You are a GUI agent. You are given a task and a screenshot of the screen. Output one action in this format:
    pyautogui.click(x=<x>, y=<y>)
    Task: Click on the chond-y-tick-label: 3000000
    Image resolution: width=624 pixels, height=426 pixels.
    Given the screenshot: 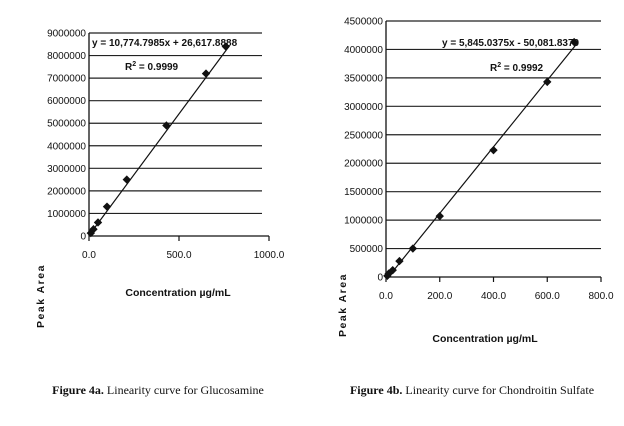 What is the action you would take?
    pyautogui.click(x=363, y=107)
    